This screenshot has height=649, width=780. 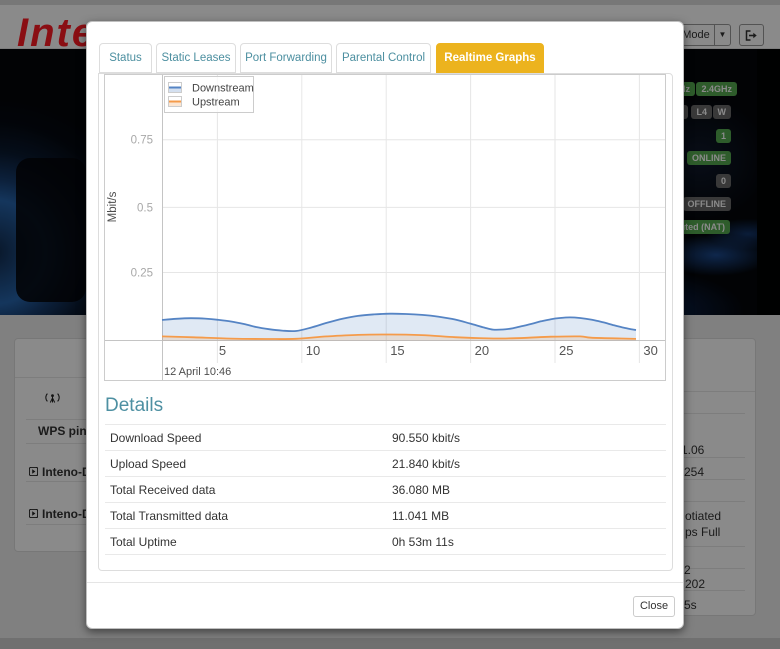 I want to click on svg-text: 5, so click(x=222, y=350).